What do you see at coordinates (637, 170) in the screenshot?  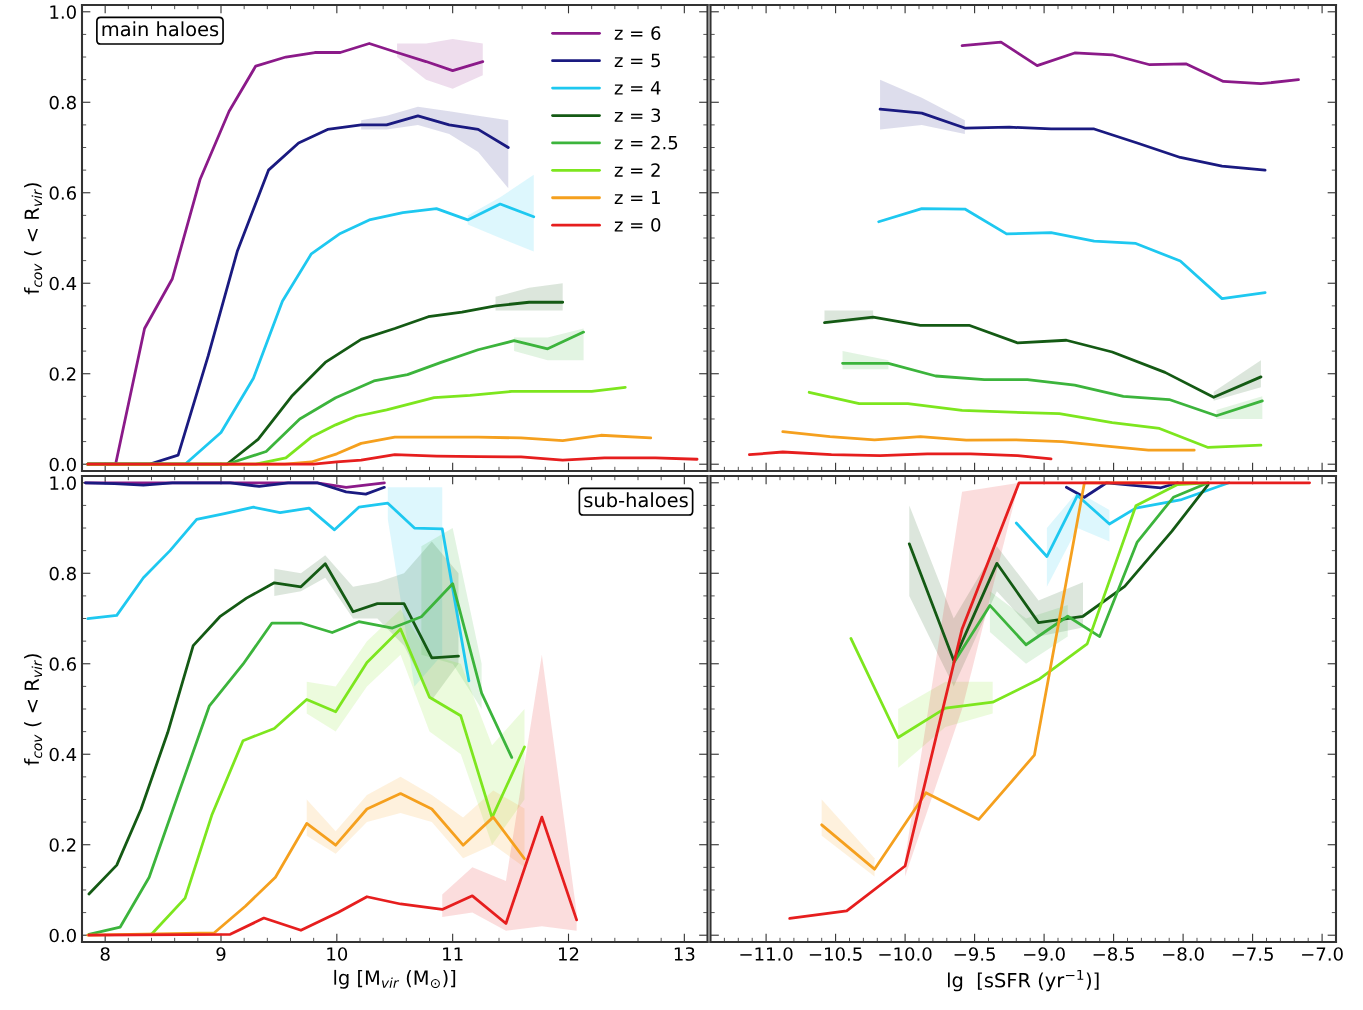 I see `legend-label: z = 2` at bounding box center [637, 170].